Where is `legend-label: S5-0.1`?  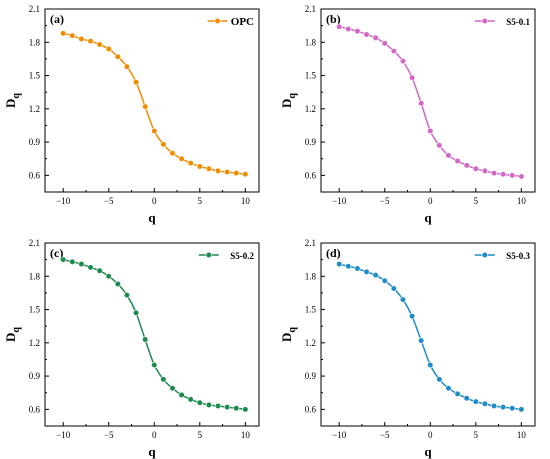 legend-label: S5-0.1 is located at coordinates (518, 22).